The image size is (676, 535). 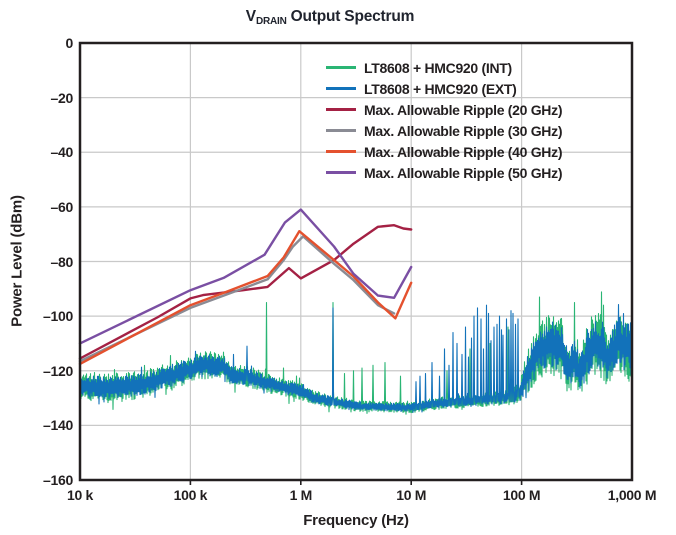 What do you see at coordinates (440, 88) in the screenshot?
I see `legend-label: LT8608 + HMC920 (EXT)` at bounding box center [440, 88].